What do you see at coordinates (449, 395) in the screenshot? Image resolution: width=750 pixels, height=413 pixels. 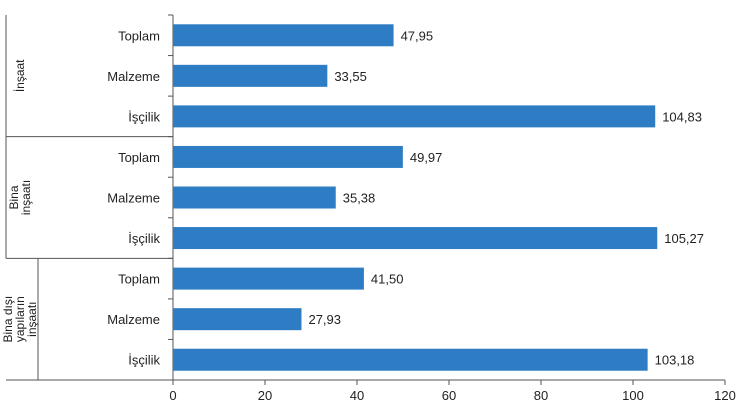 I see `x-tick-label: 60` at bounding box center [449, 395].